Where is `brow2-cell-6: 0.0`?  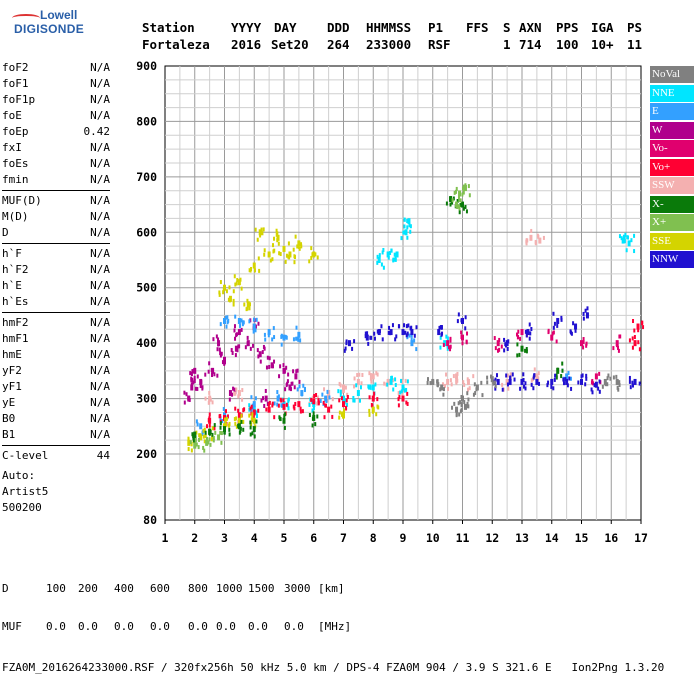 brow2-cell-6: 0.0 is located at coordinates (226, 626).